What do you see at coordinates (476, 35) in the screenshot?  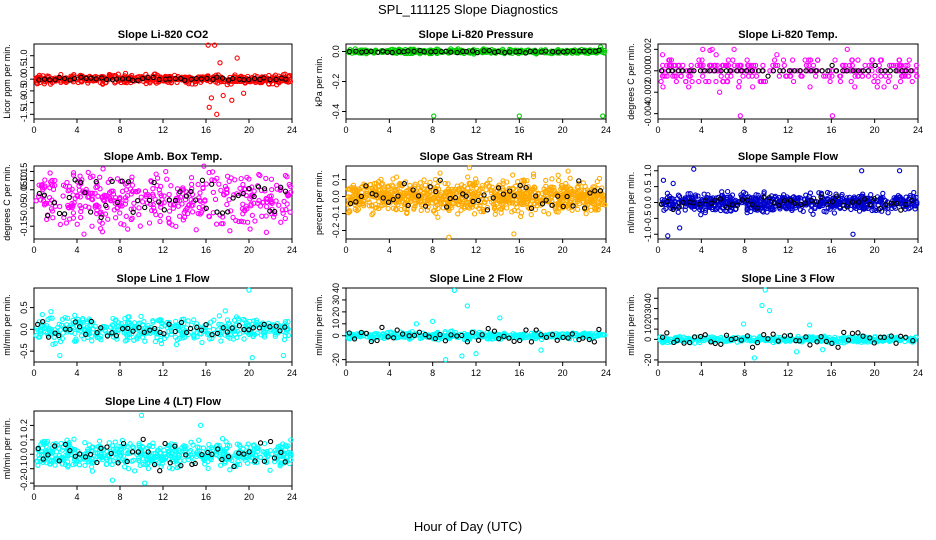 I see `panel-title: Slope Li-820 Pressure` at bounding box center [476, 35].